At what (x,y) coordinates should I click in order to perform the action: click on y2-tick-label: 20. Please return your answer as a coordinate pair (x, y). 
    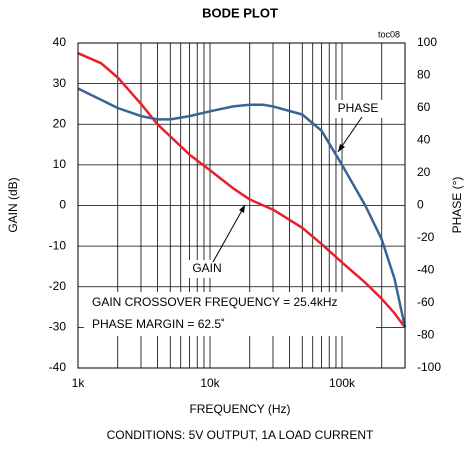
    Looking at the image, I should click on (424, 172).